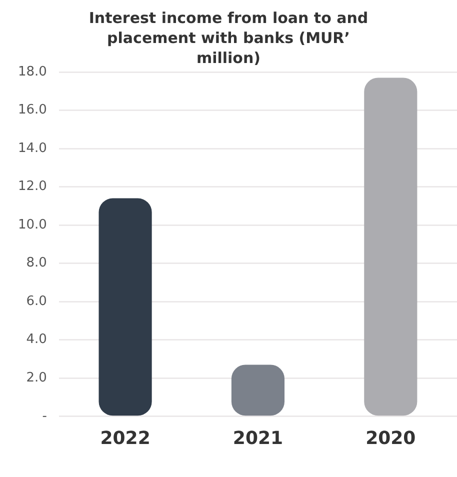  I want to click on y-tick-label: -, so click(45, 416).